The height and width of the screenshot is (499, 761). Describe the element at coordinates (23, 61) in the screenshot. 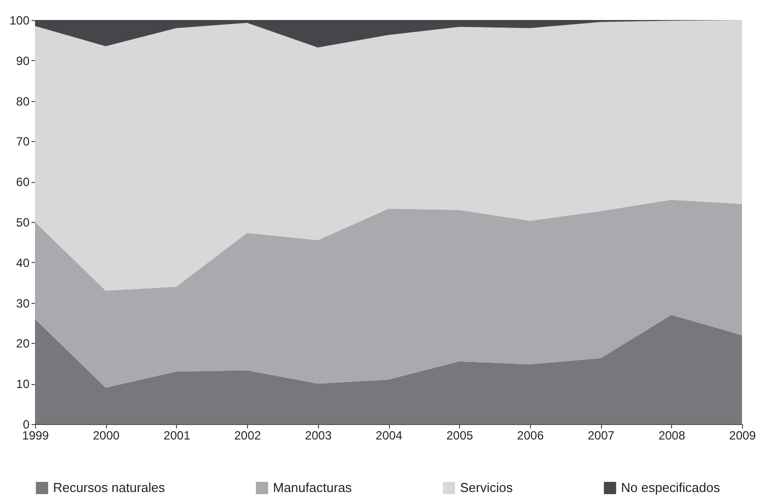

I see `y-tick-label: 90` at that location.